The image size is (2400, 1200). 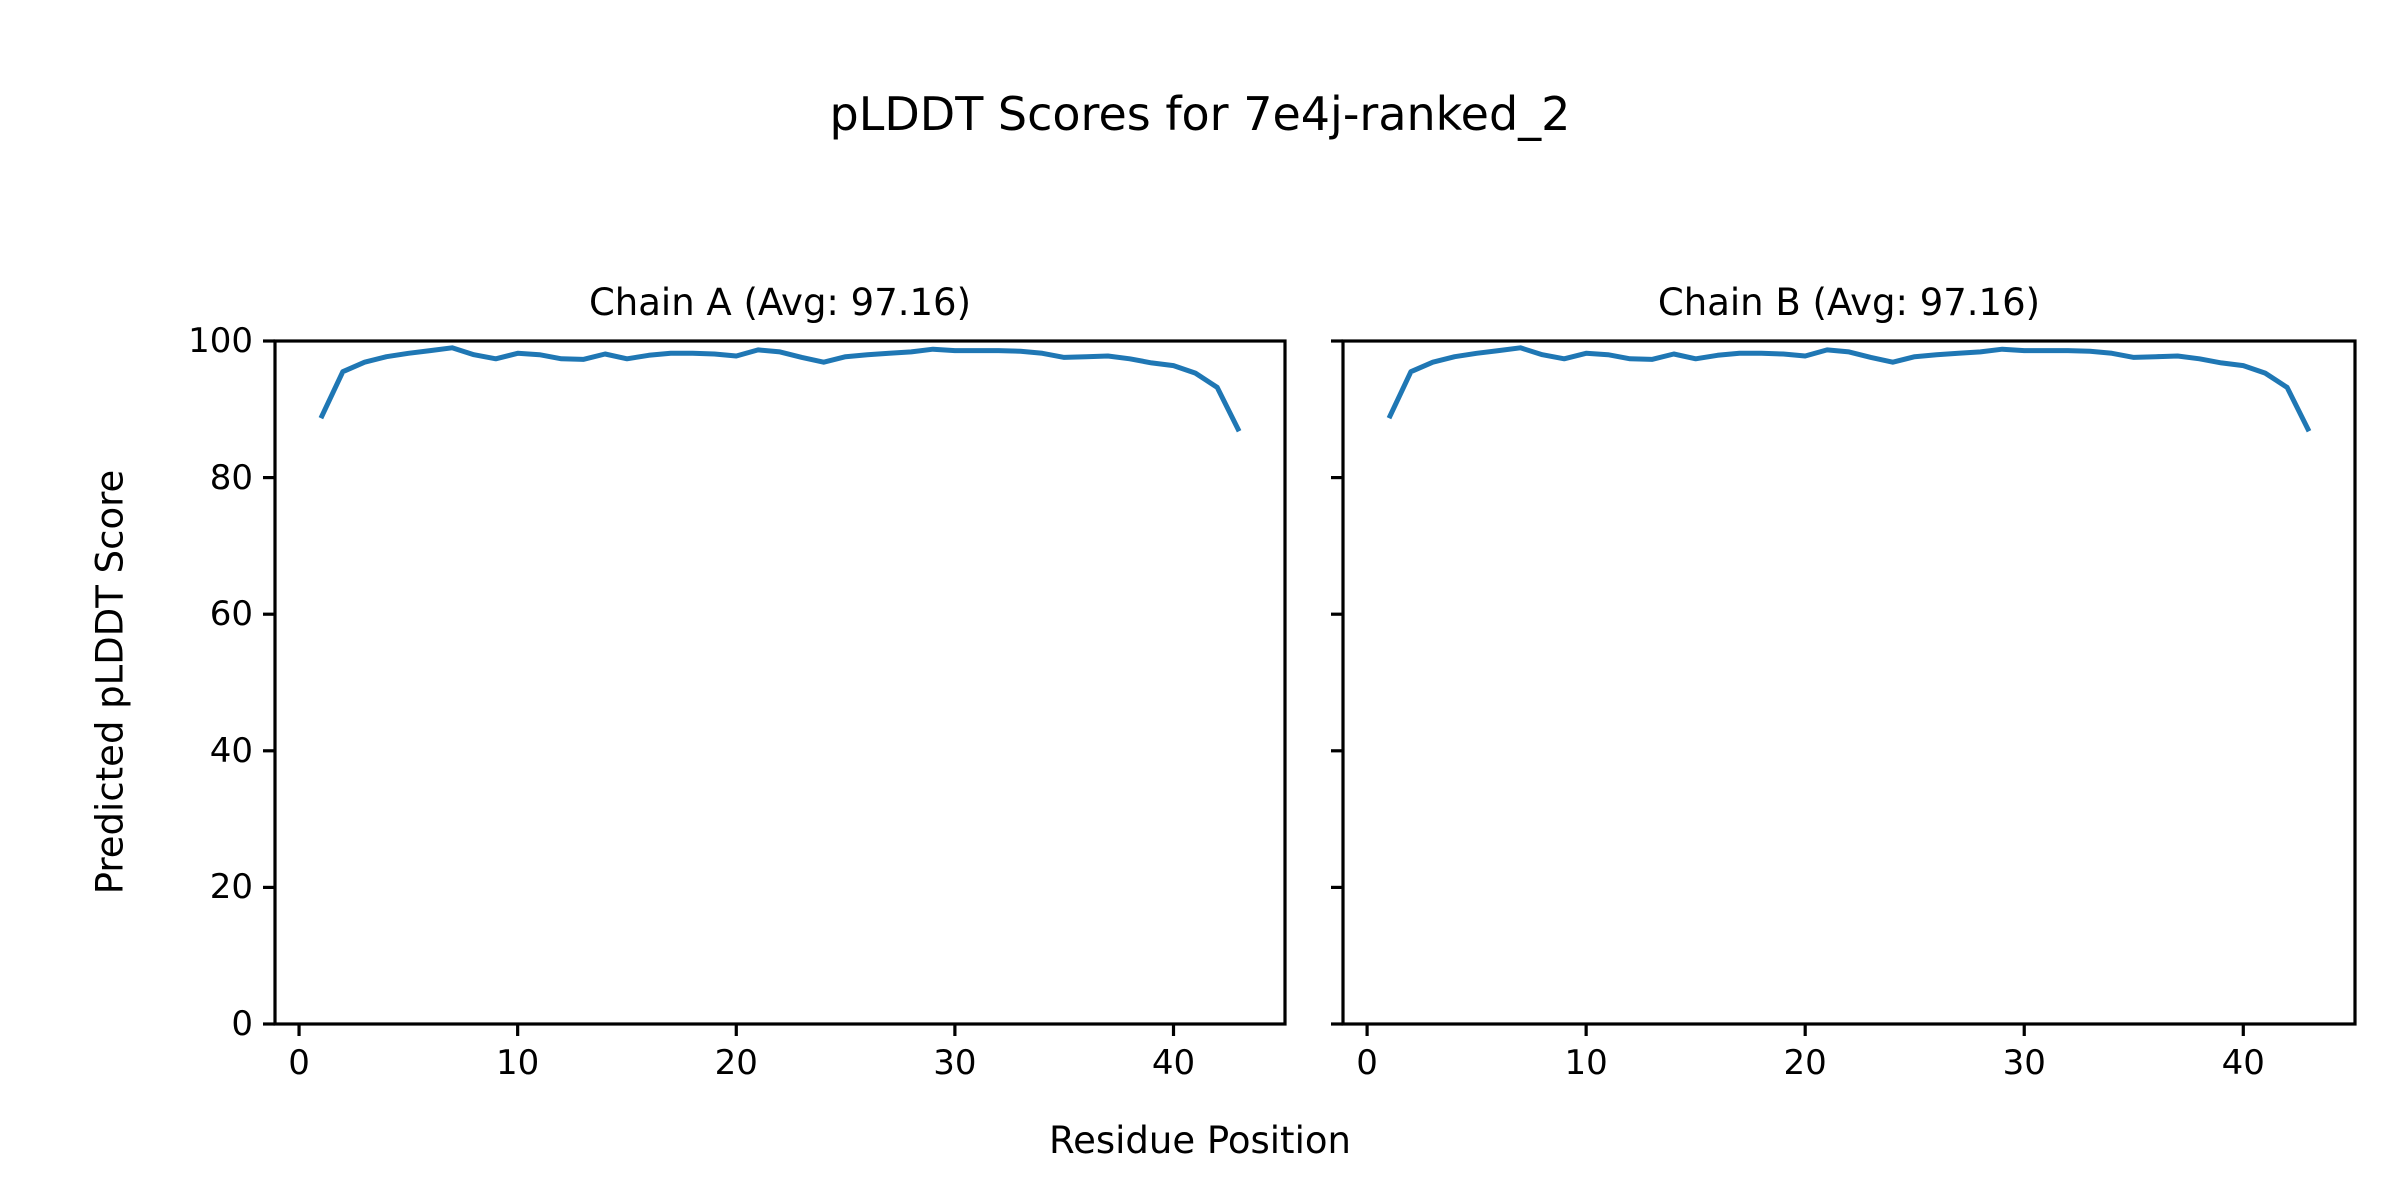 I want to click on x-tick-label-a-20: 20, so click(x=736, y=1063).